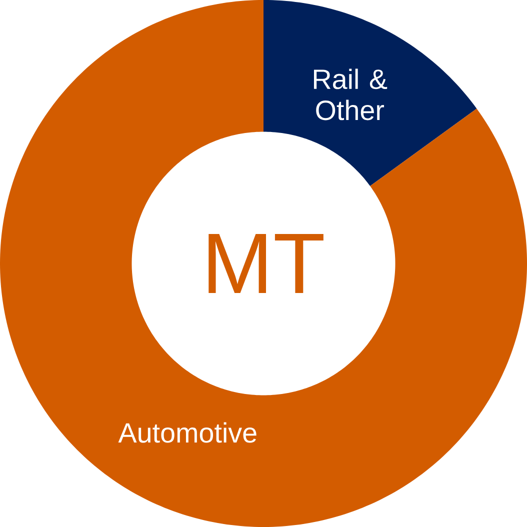 Image resolution: width=527 pixels, height=527 pixels. What do you see at coordinates (351, 94) in the screenshot?
I see `slice-label: Rail & Other` at bounding box center [351, 94].